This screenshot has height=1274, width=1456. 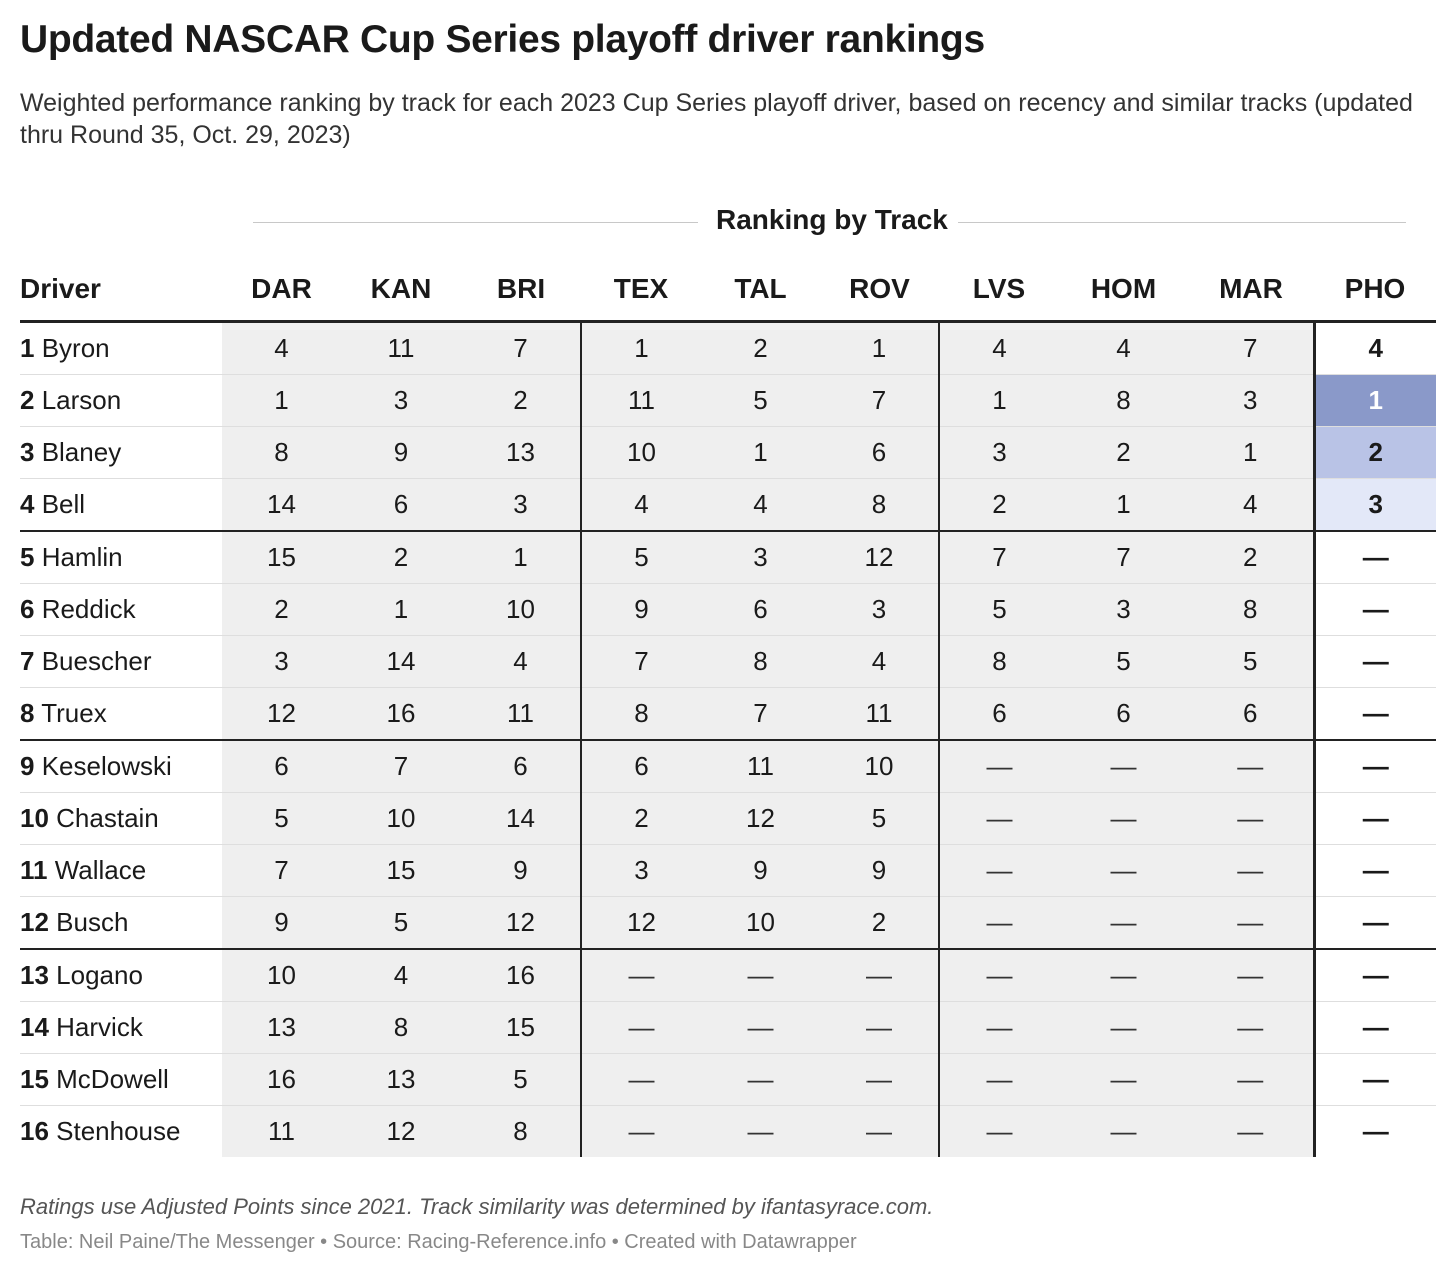 I want to click on driver-cell: 11 Wallace, so click(x=121, y=870).